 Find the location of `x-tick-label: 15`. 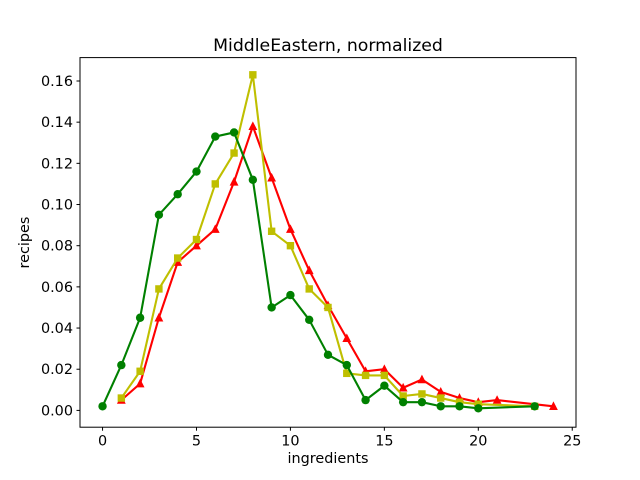

x-tick-label: 15 is located at coordinates (384, 442).